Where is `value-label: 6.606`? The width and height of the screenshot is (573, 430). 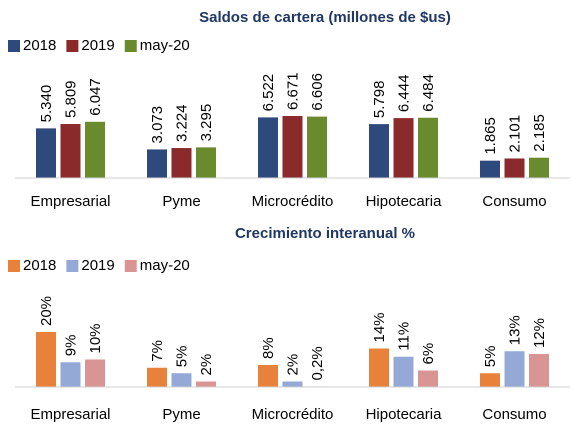
value-label: 6.606 is located at coordinates (317, 92).